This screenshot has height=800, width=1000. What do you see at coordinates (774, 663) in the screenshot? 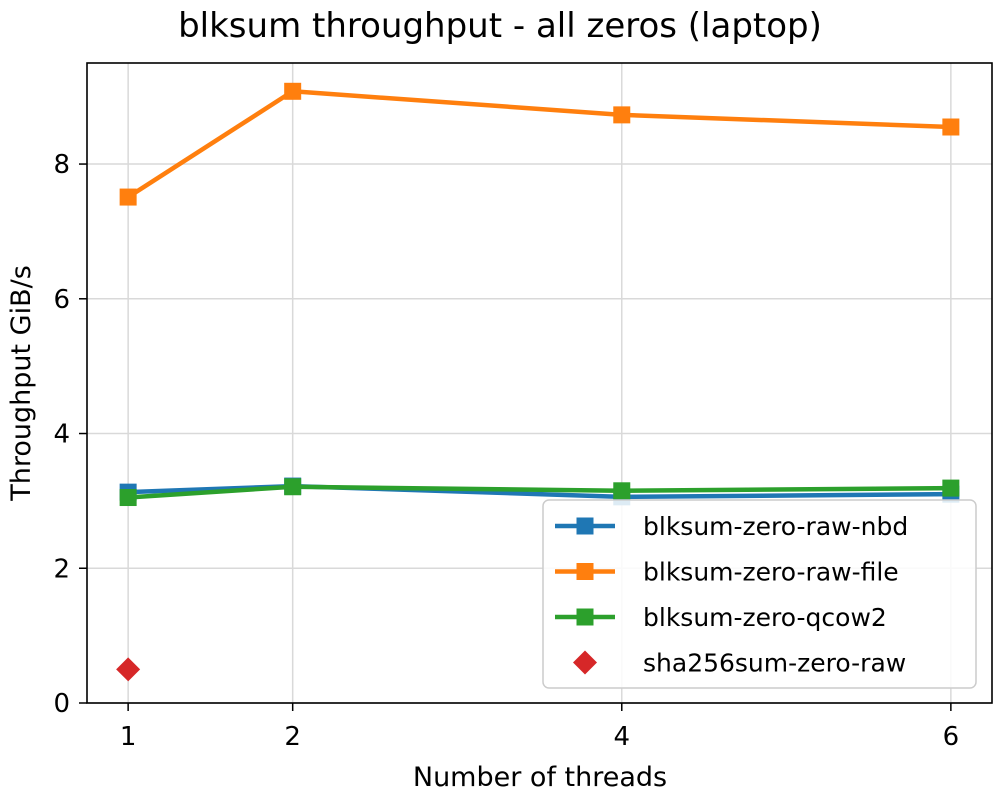
I see `legend-label: sha256sum-zero-raw` at bounding box center [774, 663].